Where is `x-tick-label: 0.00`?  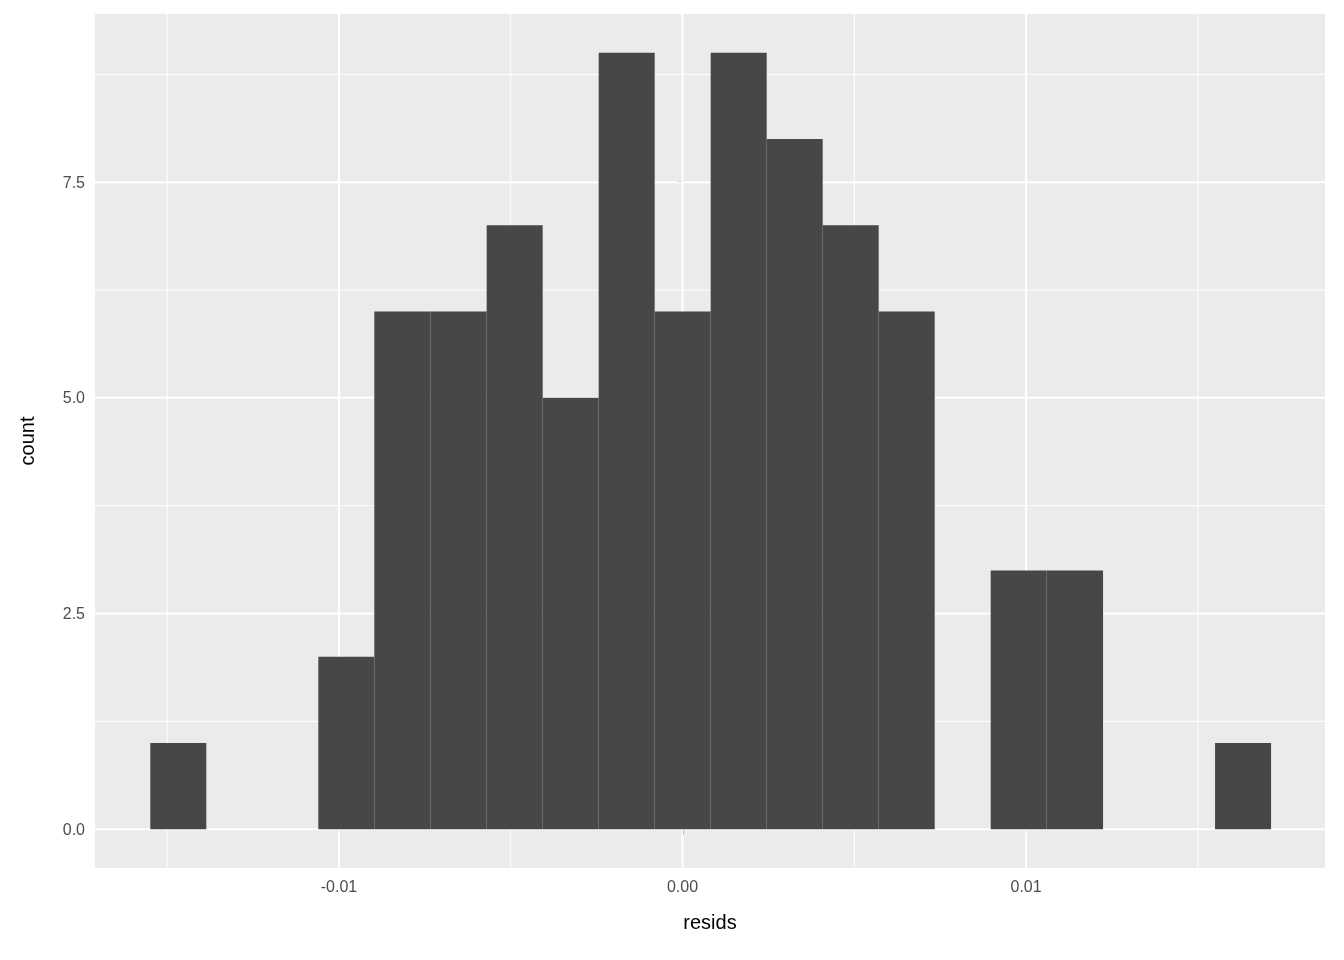
x-tick-label: 0.00 is located at coordinates (682, 886).